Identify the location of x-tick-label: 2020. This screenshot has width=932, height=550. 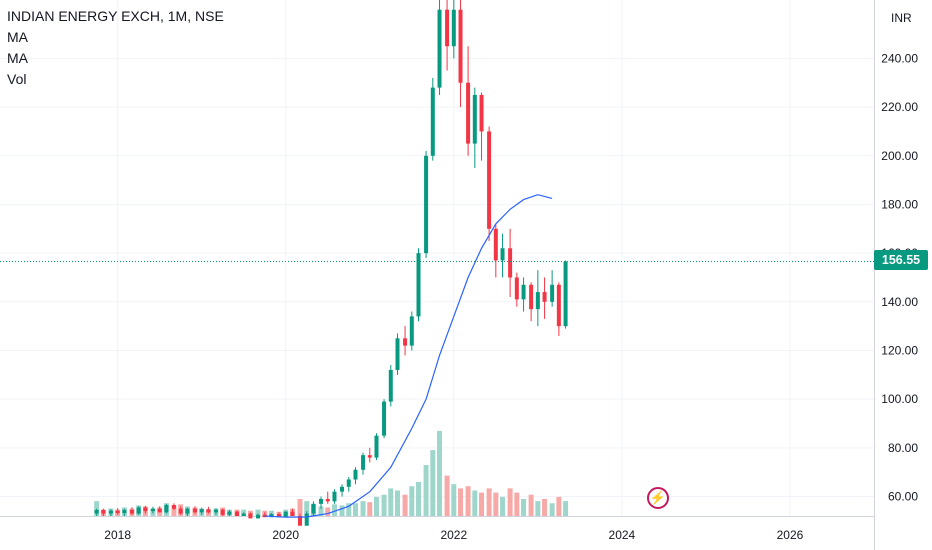
(285, 535).